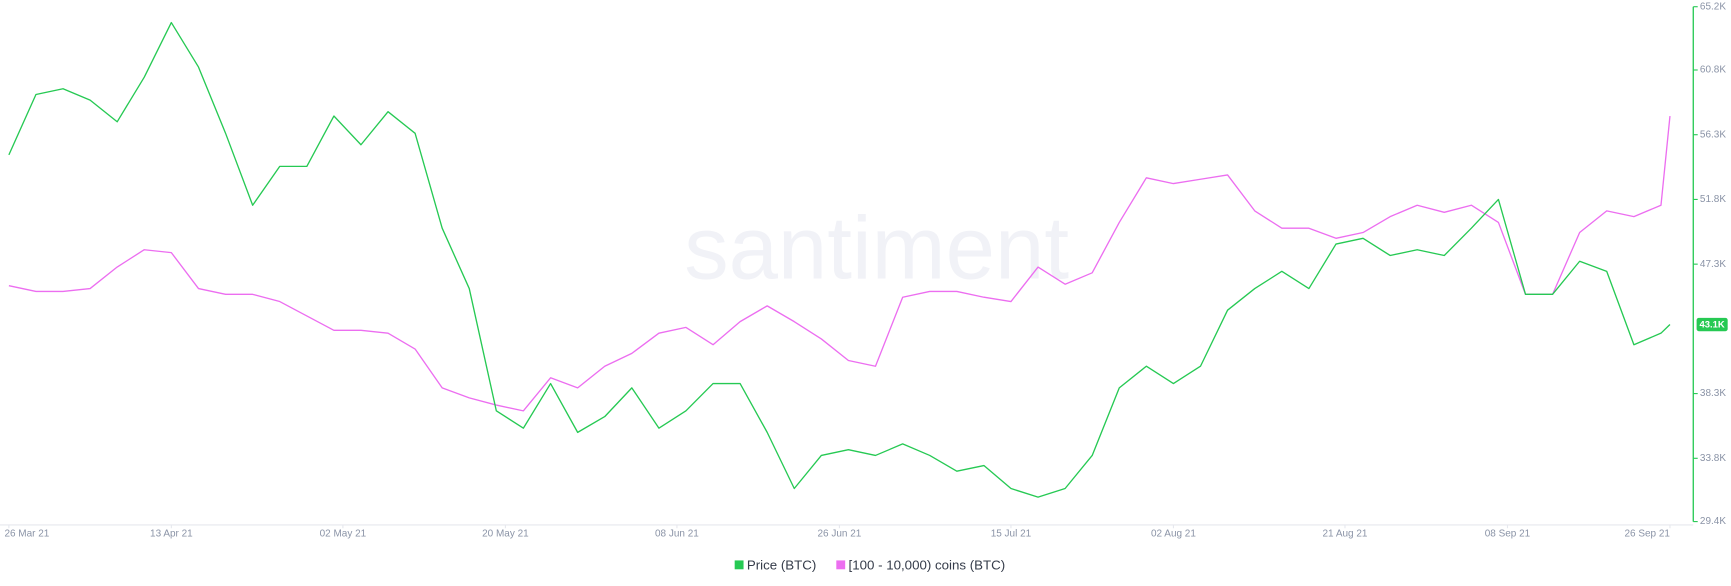  What do you see at coordinates (927, 564) in the screenshot?
I see `legend-label: [100 - 10,000) coins (BTC)` at bounding box center [927, 564].